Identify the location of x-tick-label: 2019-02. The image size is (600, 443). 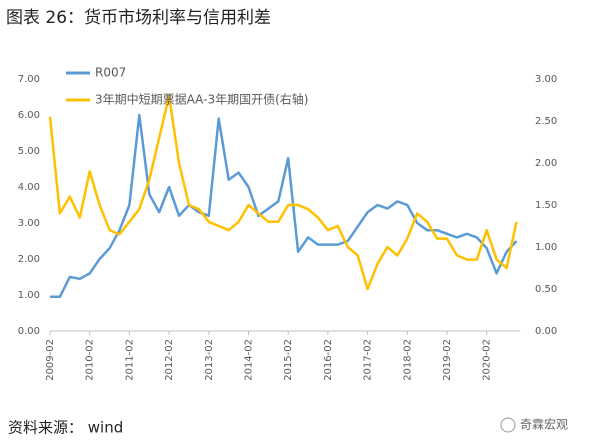
(447, 360).